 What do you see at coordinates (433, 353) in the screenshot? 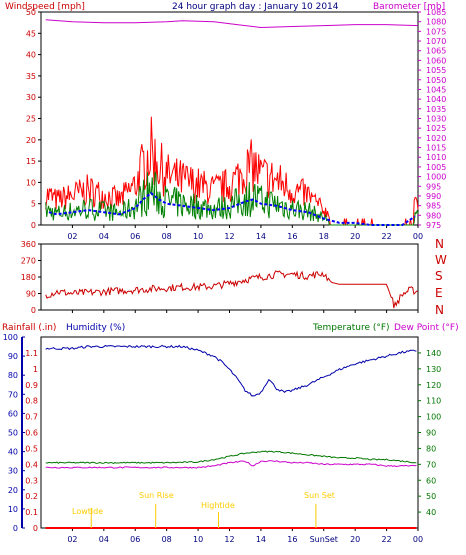
I see `temperature-tick-label: 140` at bounding box center [433, 353].